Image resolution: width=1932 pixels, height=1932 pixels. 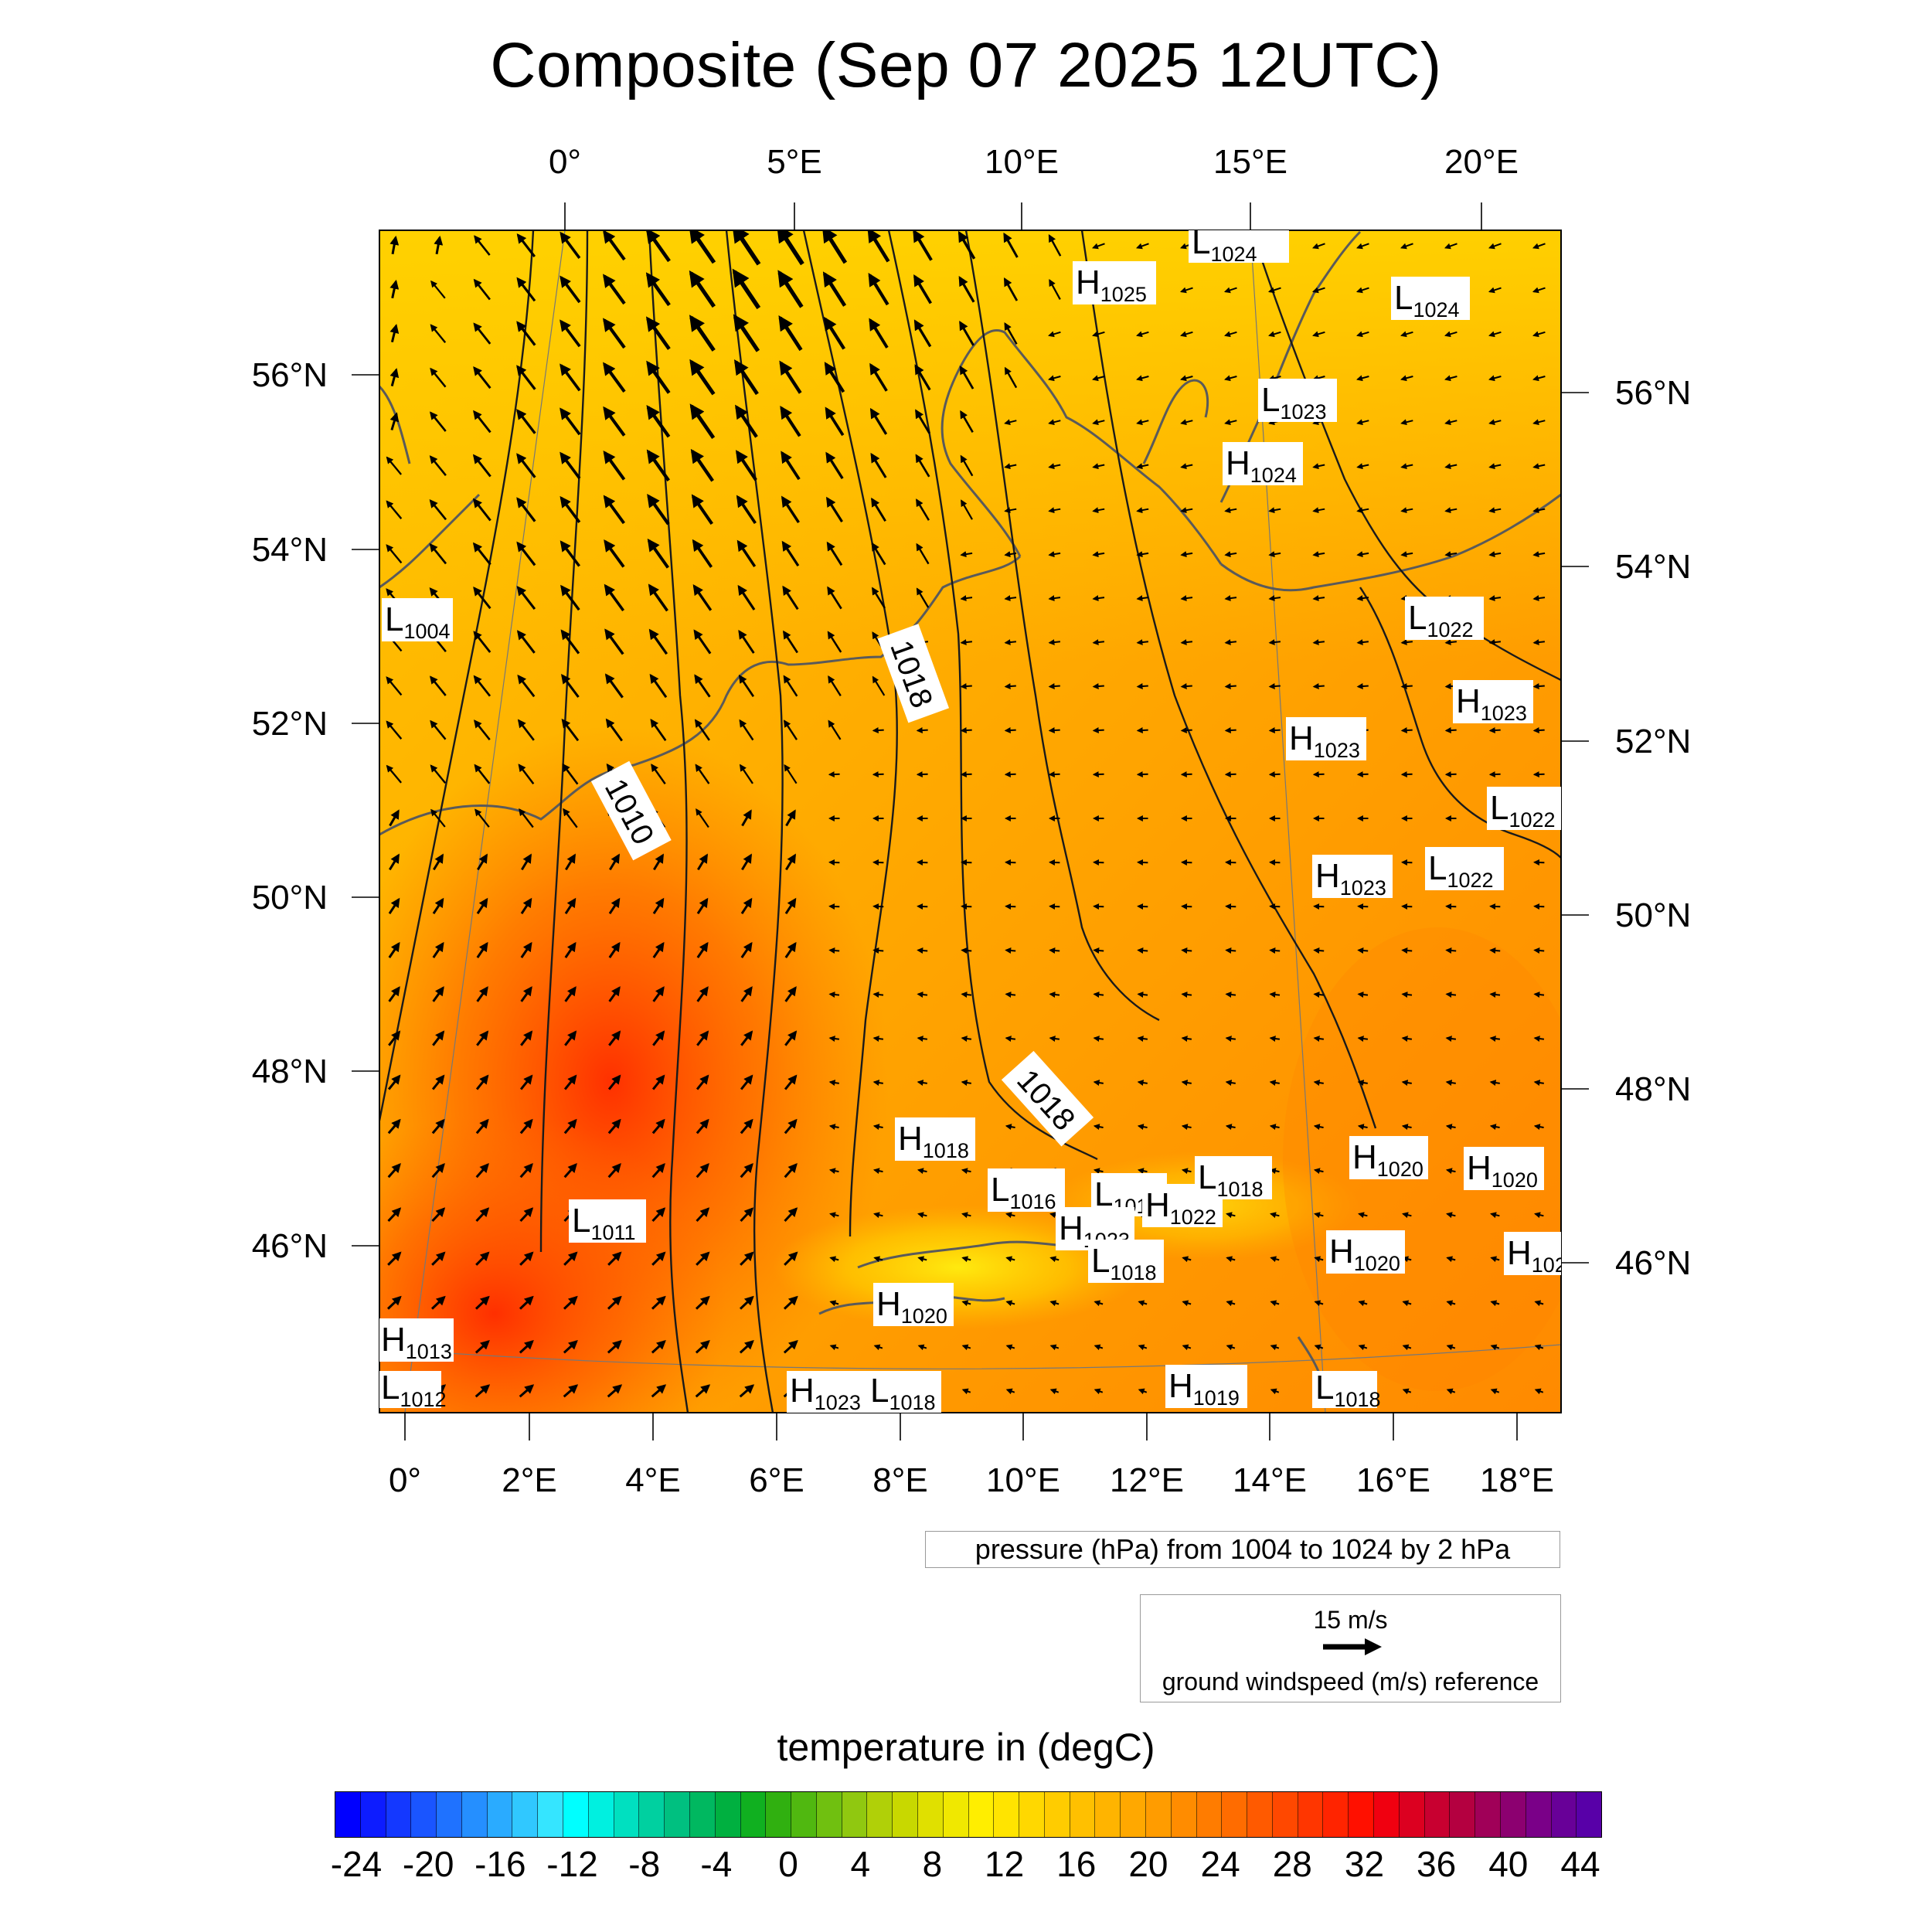 I want to click on right-lat-label: 48°N, so click(x=1653, y=1089).